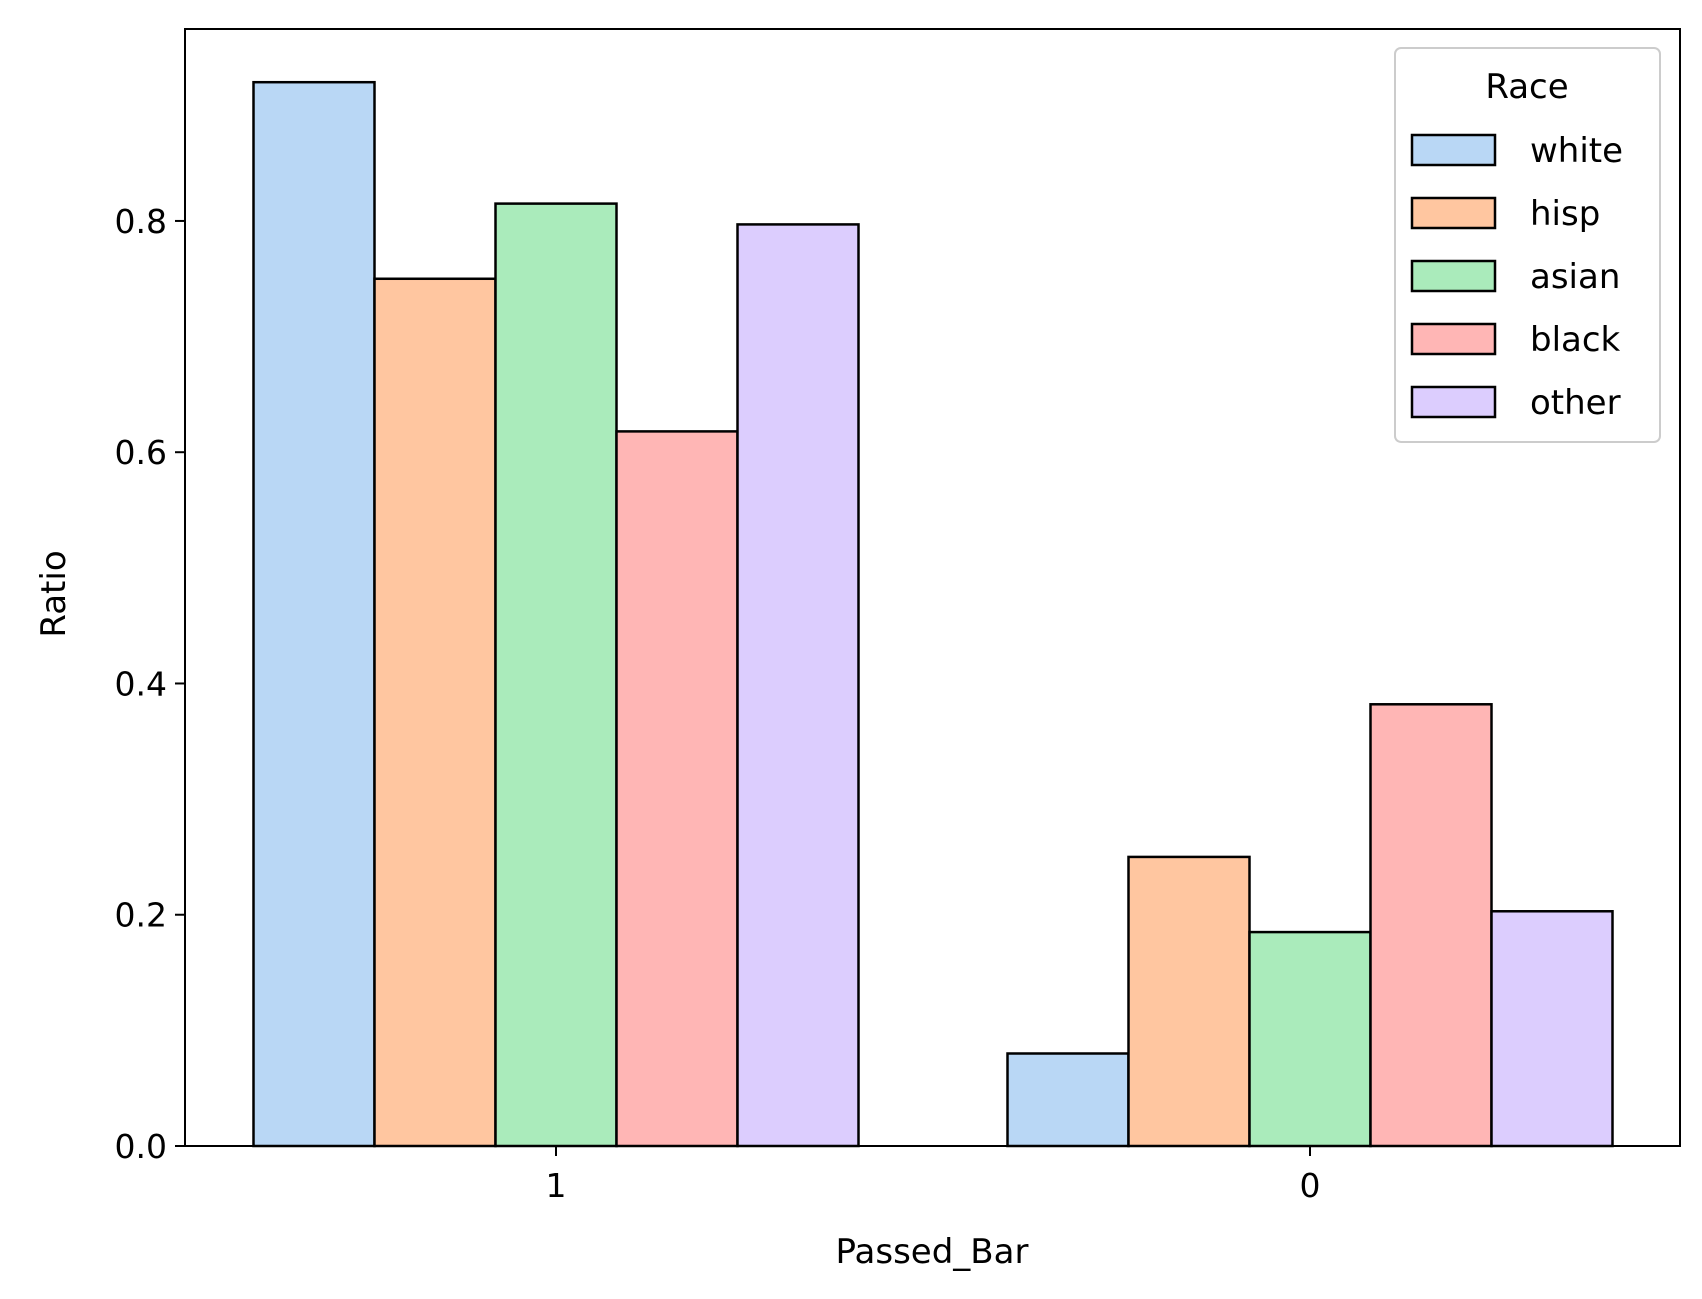  I want to click on legend-label-asian: asian, so click(1575, 277).